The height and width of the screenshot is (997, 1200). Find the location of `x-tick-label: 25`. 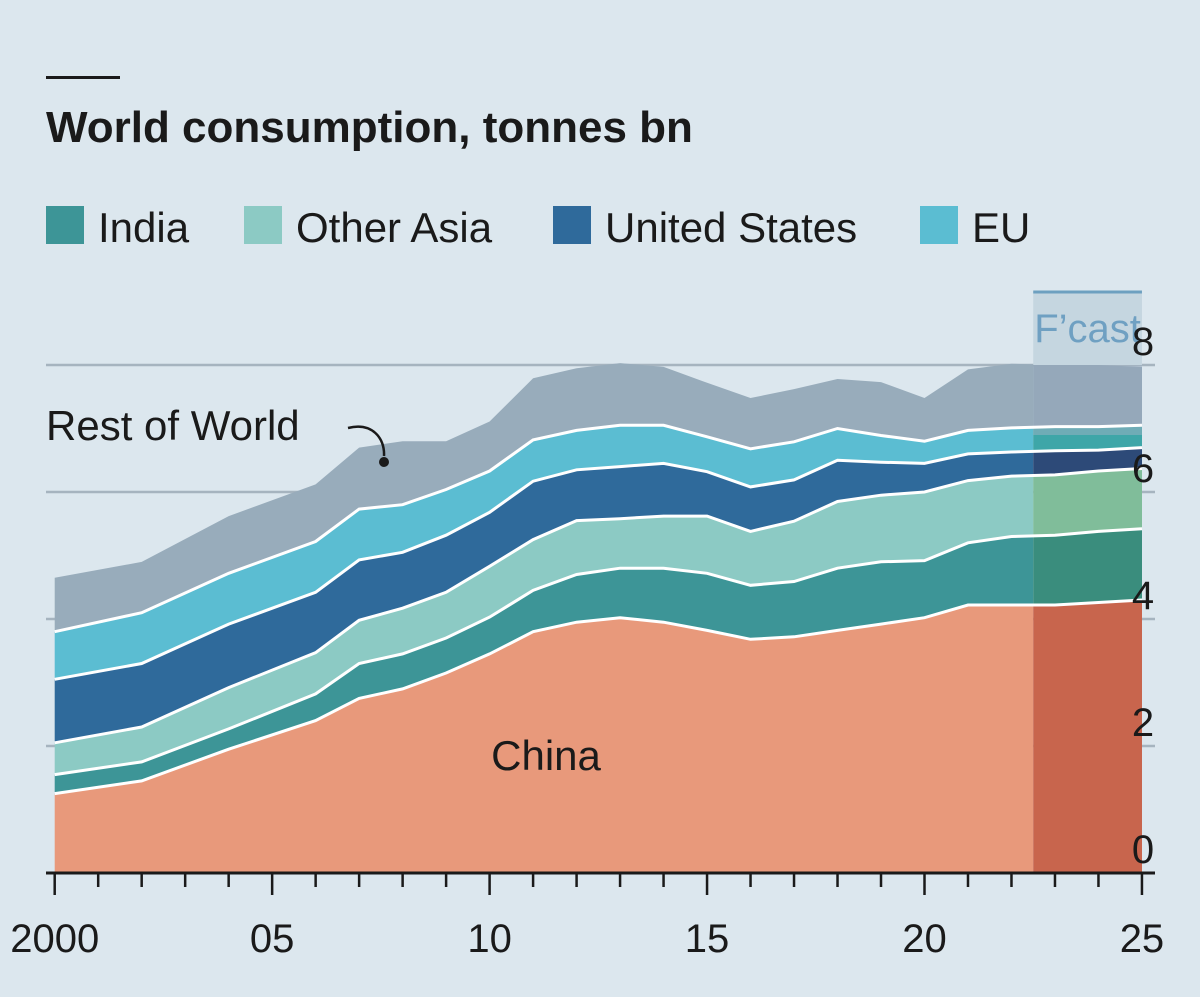

x-tick-label: 25 is located at coordinates (1142, 939).